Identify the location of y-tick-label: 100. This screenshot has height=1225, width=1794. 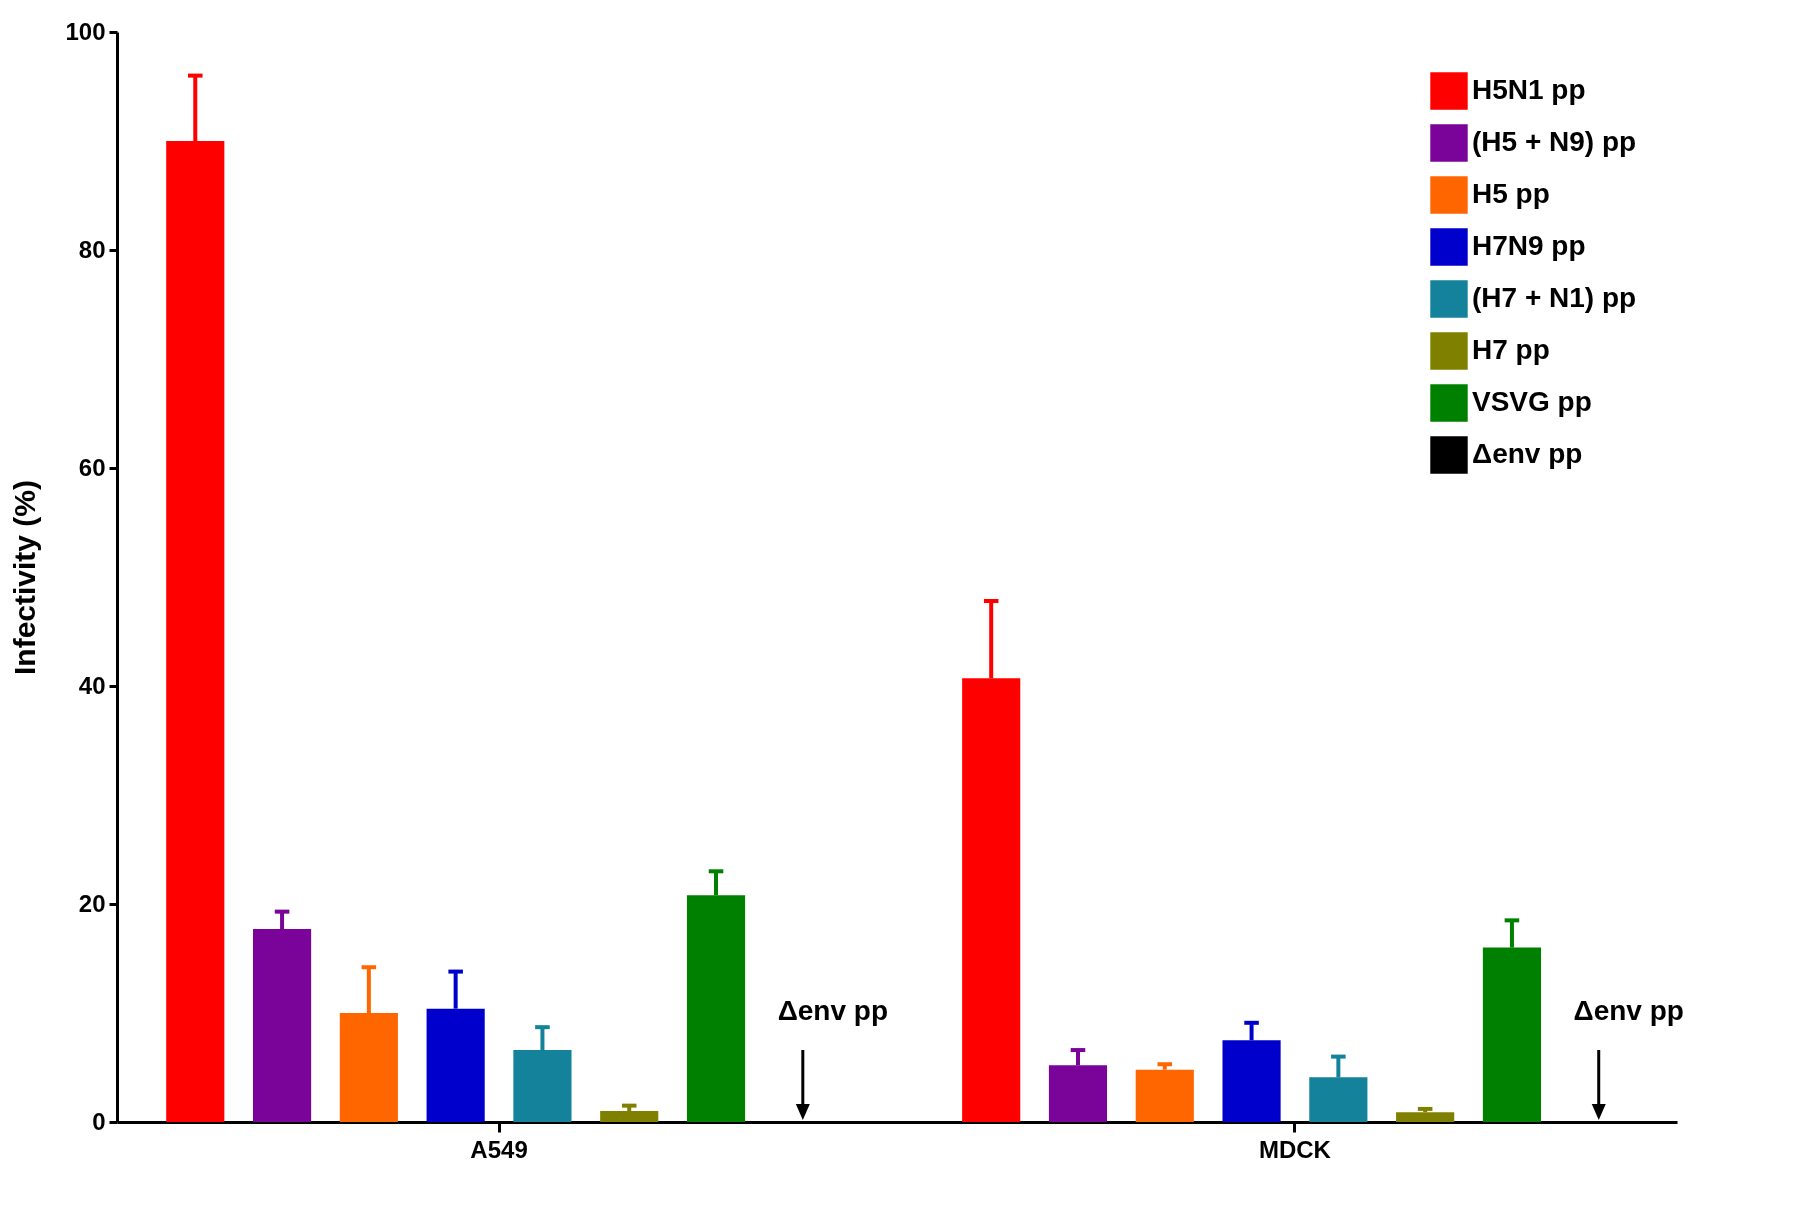
(85, 31).